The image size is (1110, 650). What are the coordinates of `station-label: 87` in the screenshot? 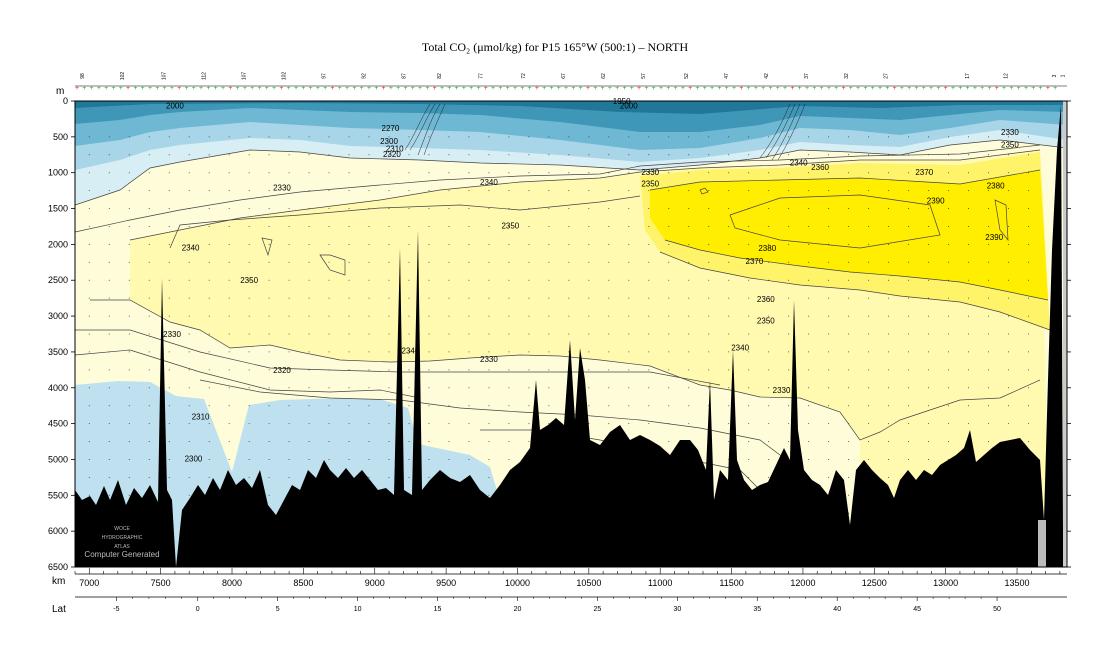 It's located at (404, 76).